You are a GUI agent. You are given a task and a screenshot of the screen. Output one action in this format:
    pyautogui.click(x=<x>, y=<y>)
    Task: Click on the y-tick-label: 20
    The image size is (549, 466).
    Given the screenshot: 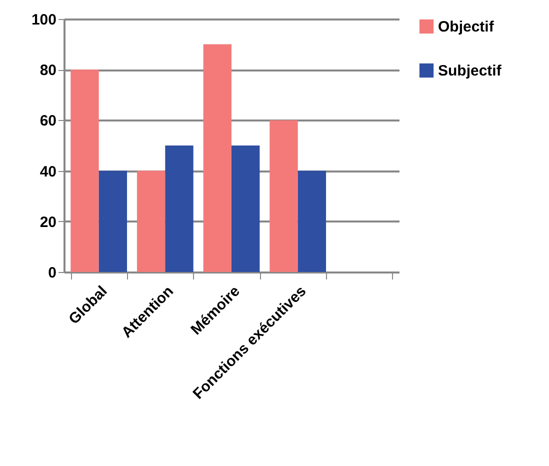 What is the action you would take?
    pyautogui.click(x=48, y=222)
    